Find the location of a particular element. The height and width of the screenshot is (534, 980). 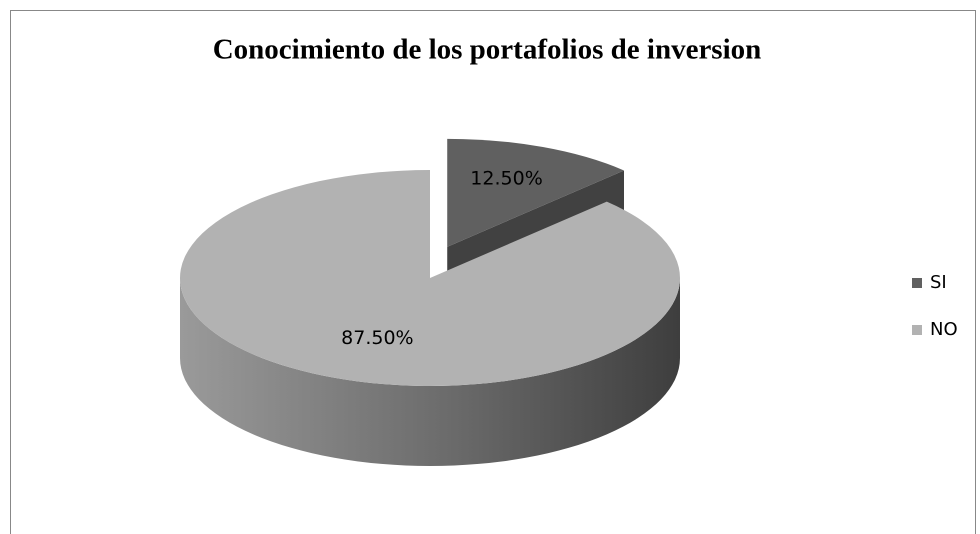

legend-label: NO is located at coordinates (944, 329).